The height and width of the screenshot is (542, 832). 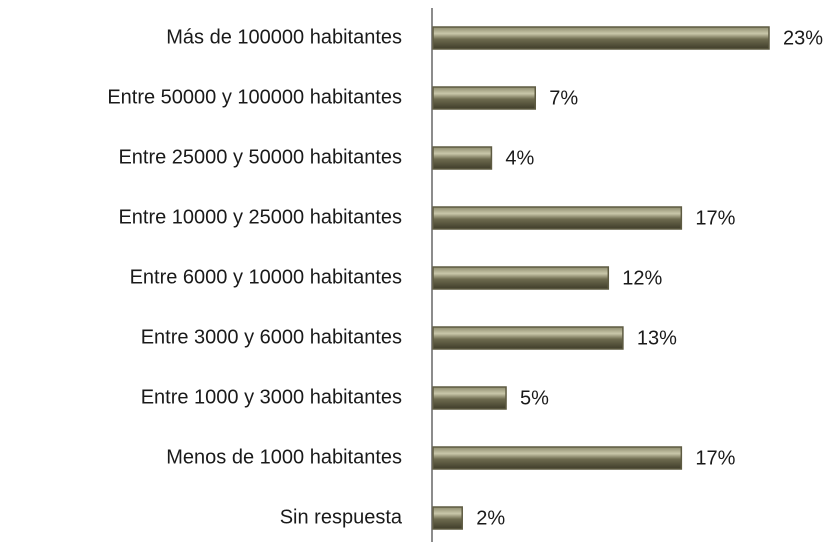 I want to click on category-label: Entre 10000 y 25000 habitantes, so click(x=260, y=217).